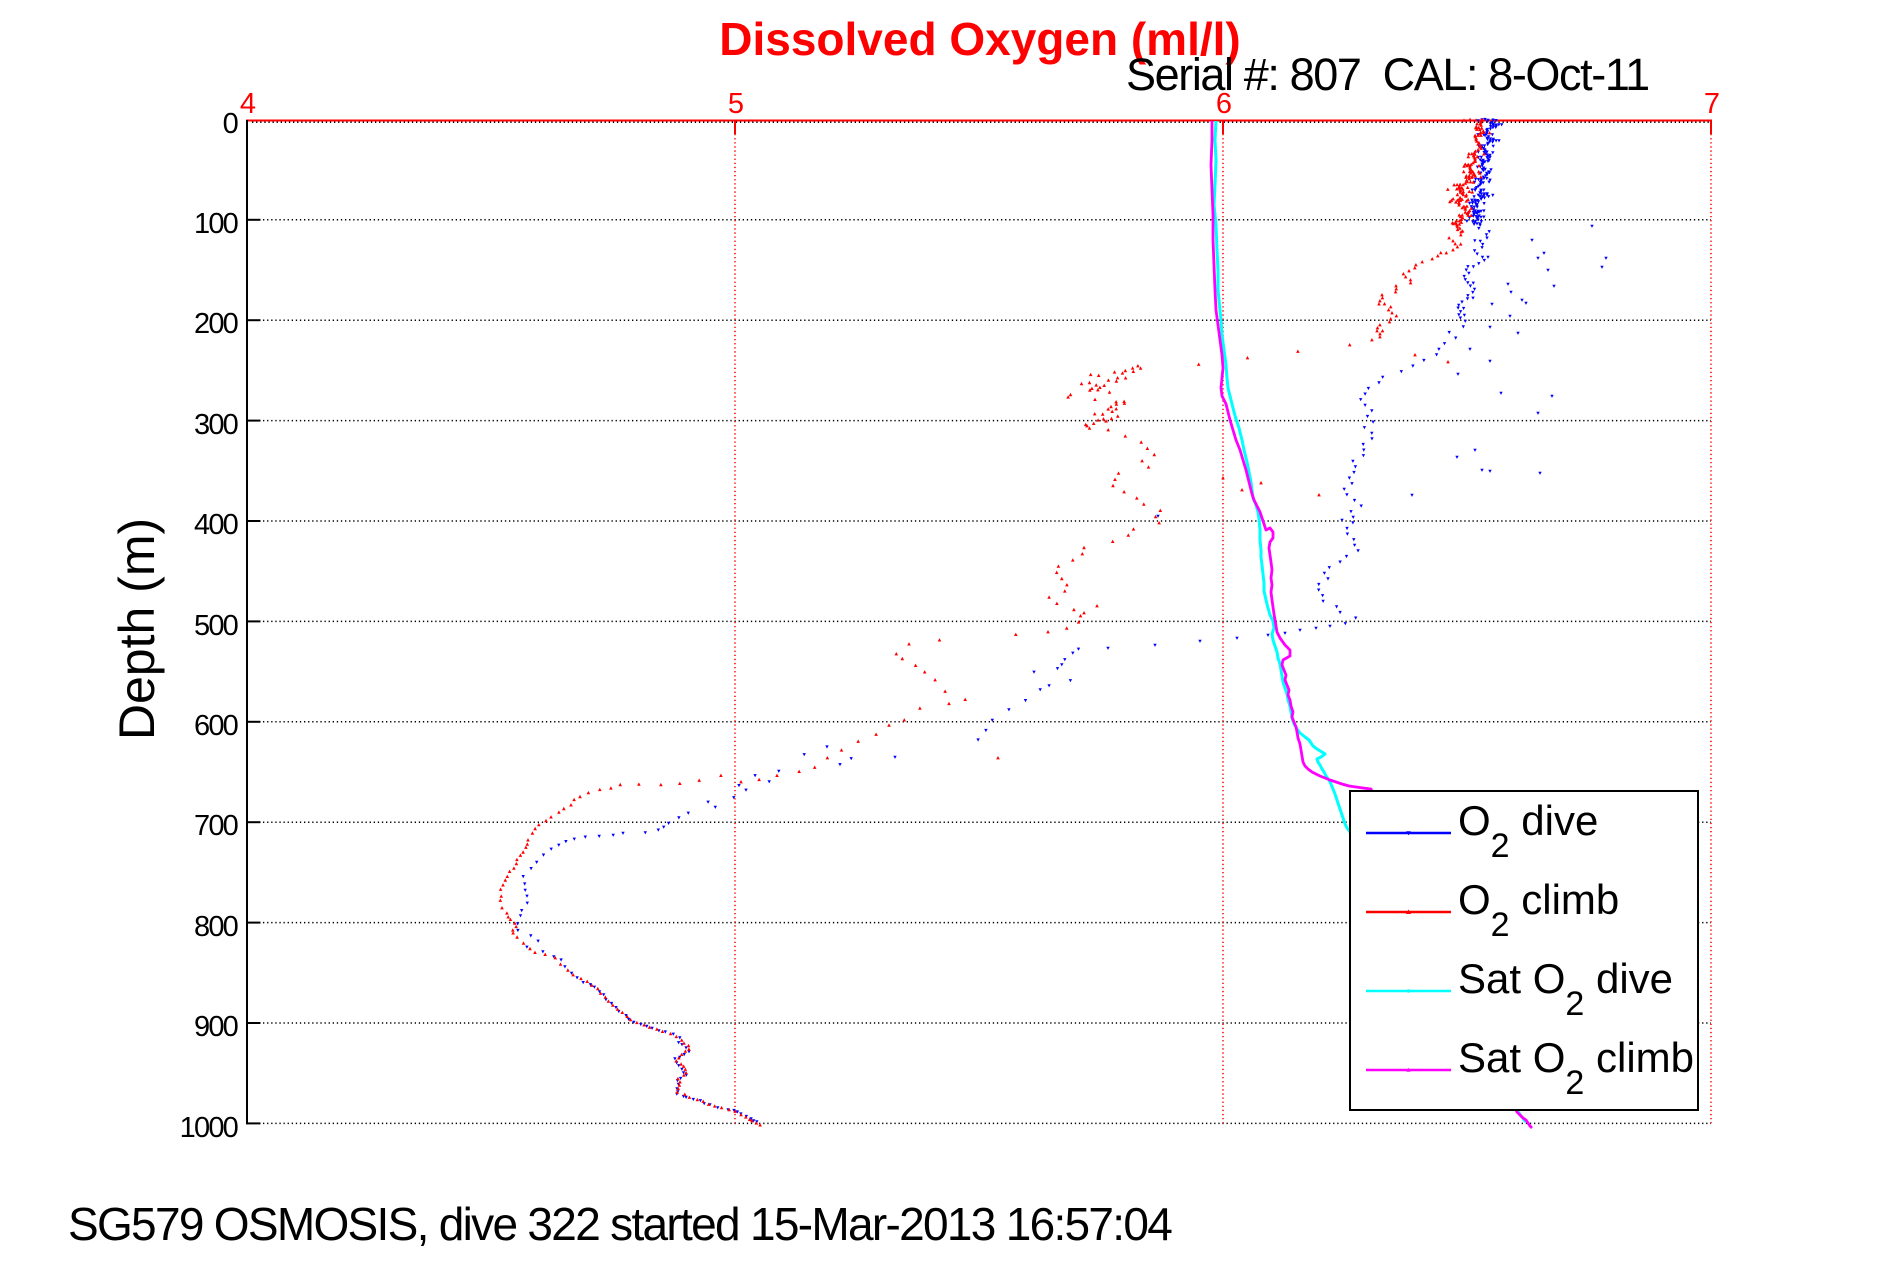  Describe the element at coordinates (216, 425) in the screenshot. I see `svg-text: 300` at that location.